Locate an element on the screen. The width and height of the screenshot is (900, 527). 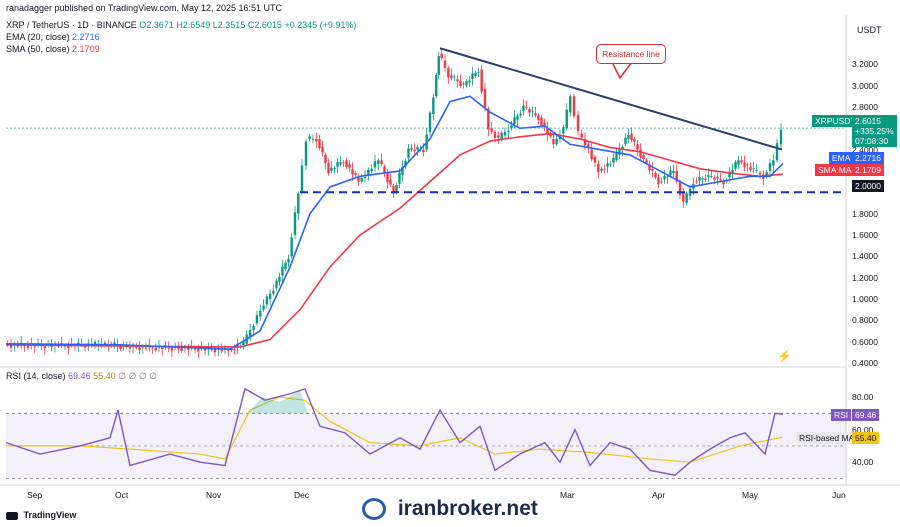
tag-last-price: 2.6015 is located at coordinates (868, 121).